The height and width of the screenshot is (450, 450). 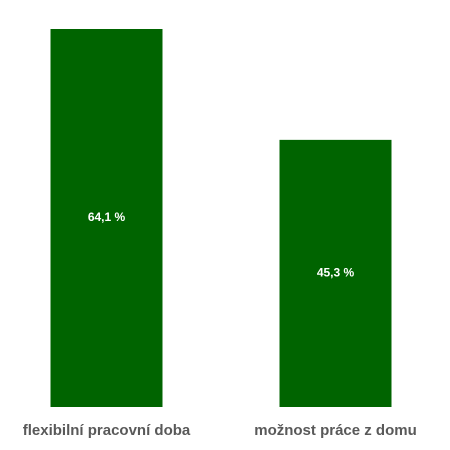 I want to click on value-label: 45,3 %, so click(x=336, y=273).